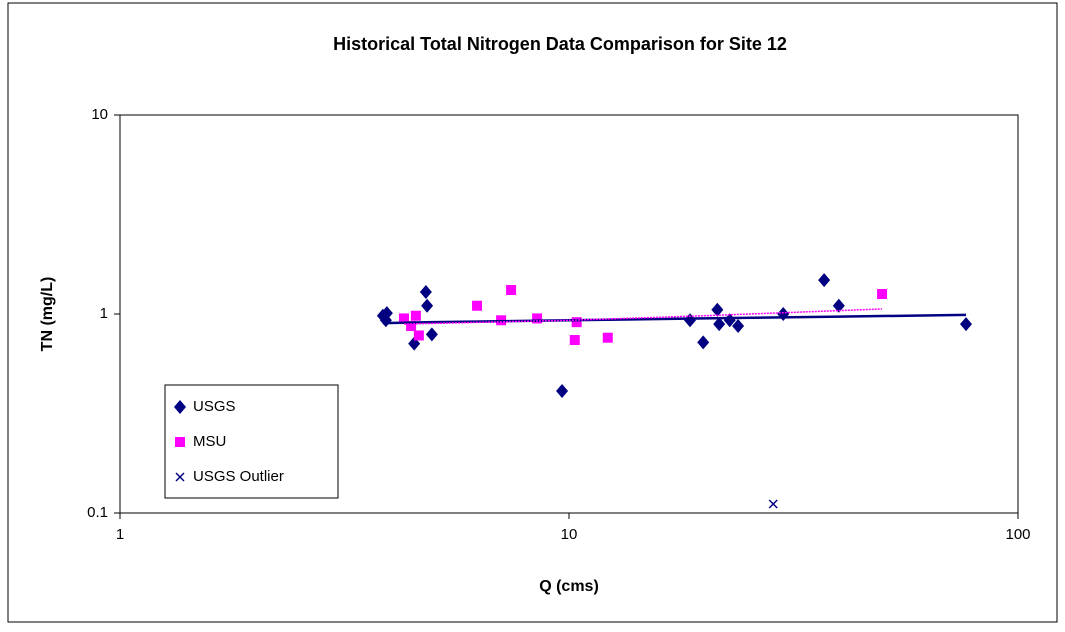  What do you see at coordinates (569, 534) in the screenshot?
I see `x-tick-label: 10` at bounding box center [569, 534].